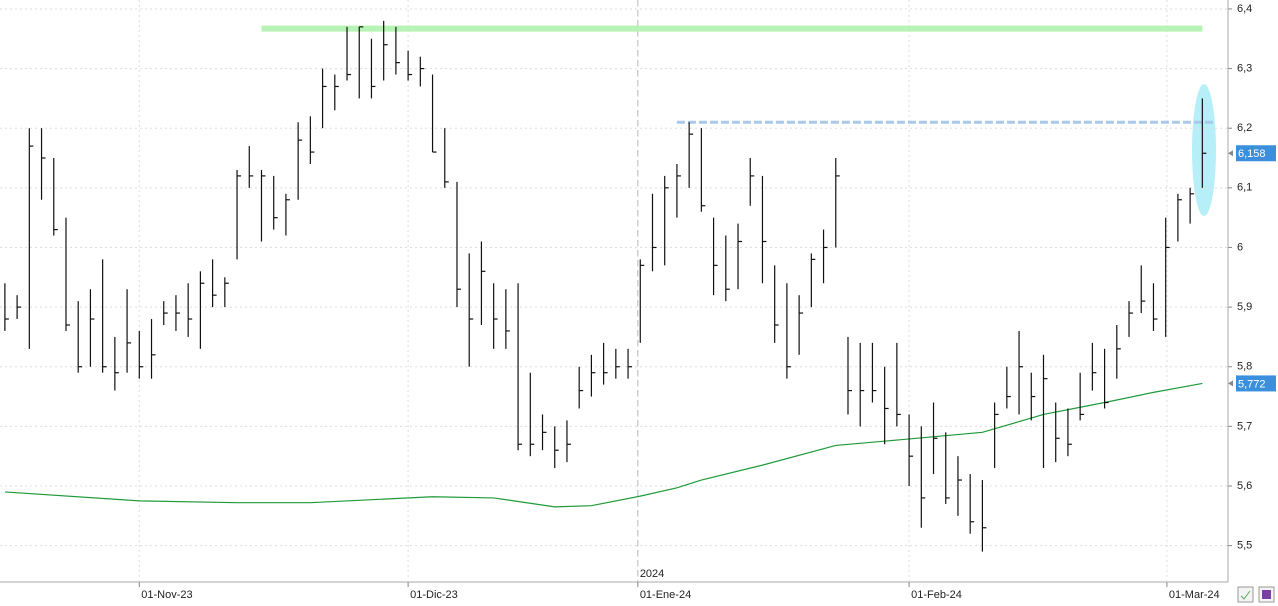 This screenshot has width=1278, height=606. I want to click on x-tick-label: 01-Dic-23, so click(434, 595).